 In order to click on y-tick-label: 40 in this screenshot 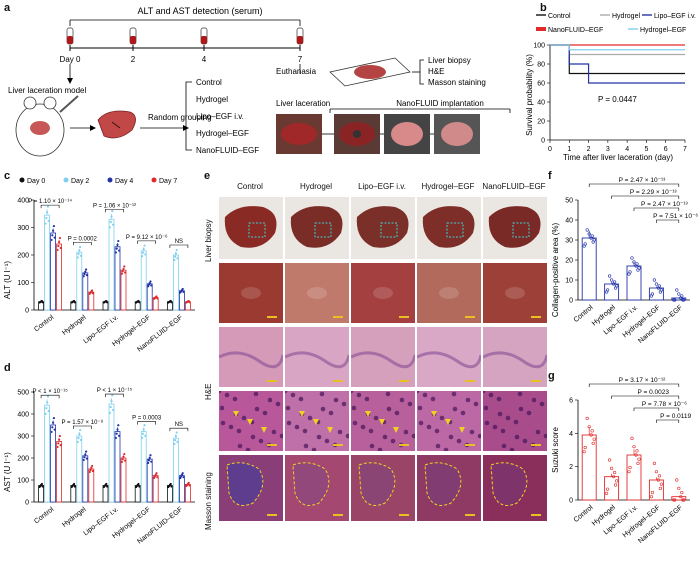, I will do `click(541, 103)`.